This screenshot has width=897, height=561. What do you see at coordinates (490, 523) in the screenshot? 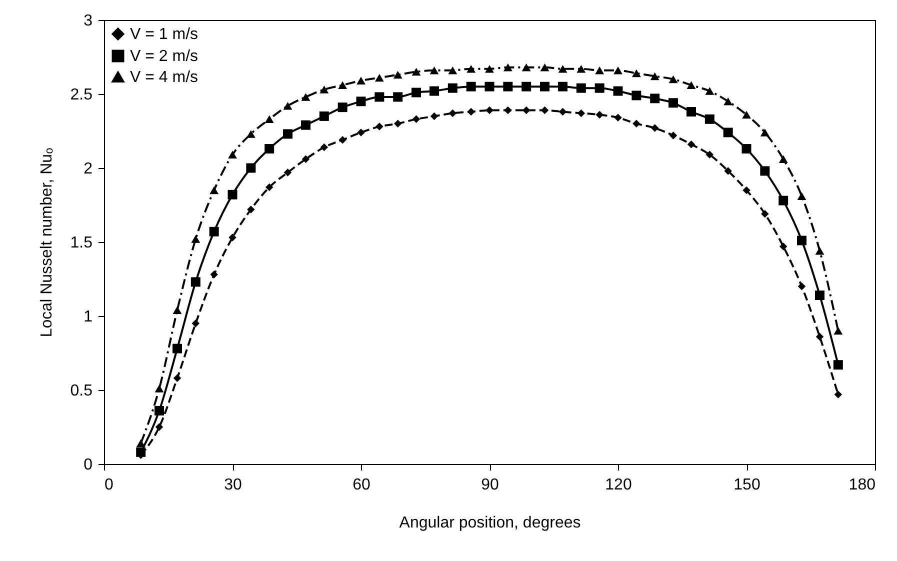
I see `x-axis-title: Angular position, degrees` at bounding box center [490, 523].